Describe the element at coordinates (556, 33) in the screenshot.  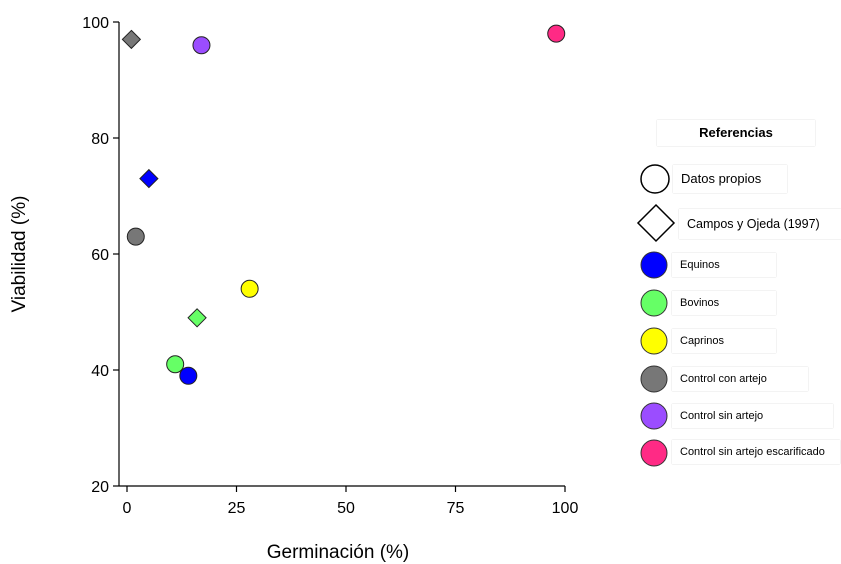
I see `point-control-sin-artejo-escarificado-circle` at that location.